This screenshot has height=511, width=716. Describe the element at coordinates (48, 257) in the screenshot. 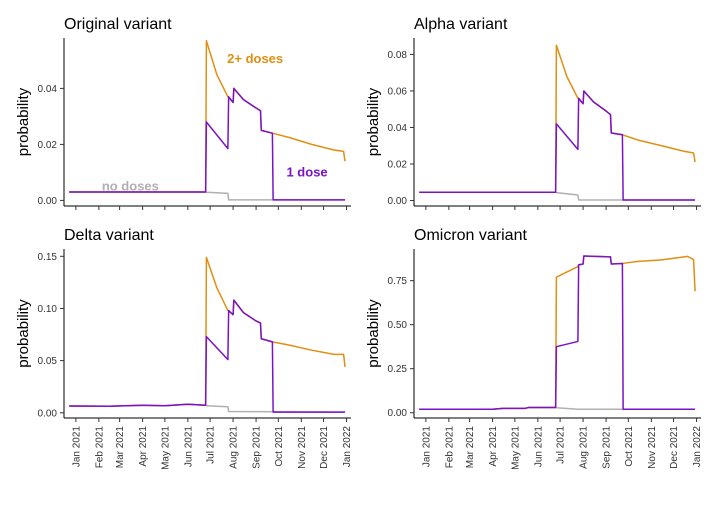

I see `y-tick-label: 0.15` at that location.